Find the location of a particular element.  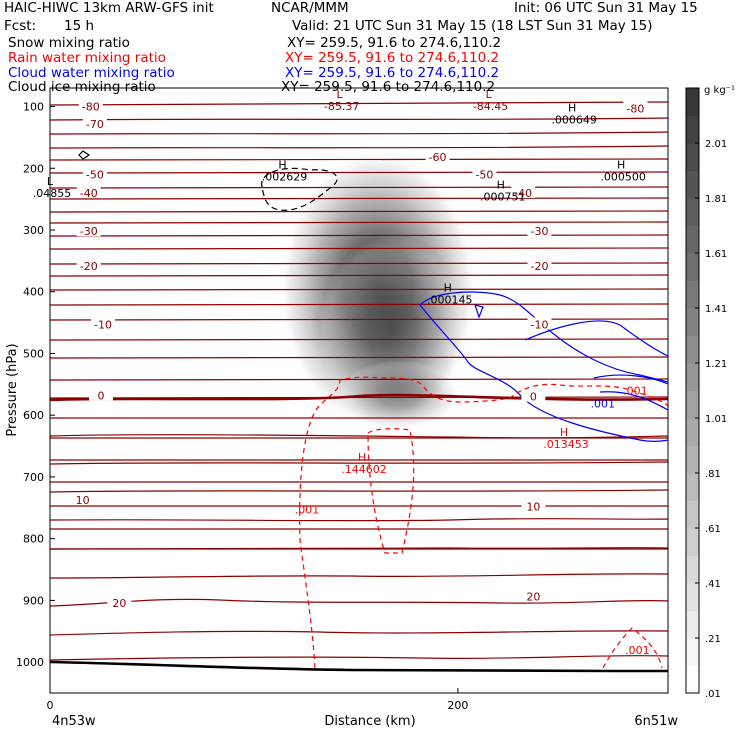

y-tick-label: 1000 is located at coordinates (30, 662).